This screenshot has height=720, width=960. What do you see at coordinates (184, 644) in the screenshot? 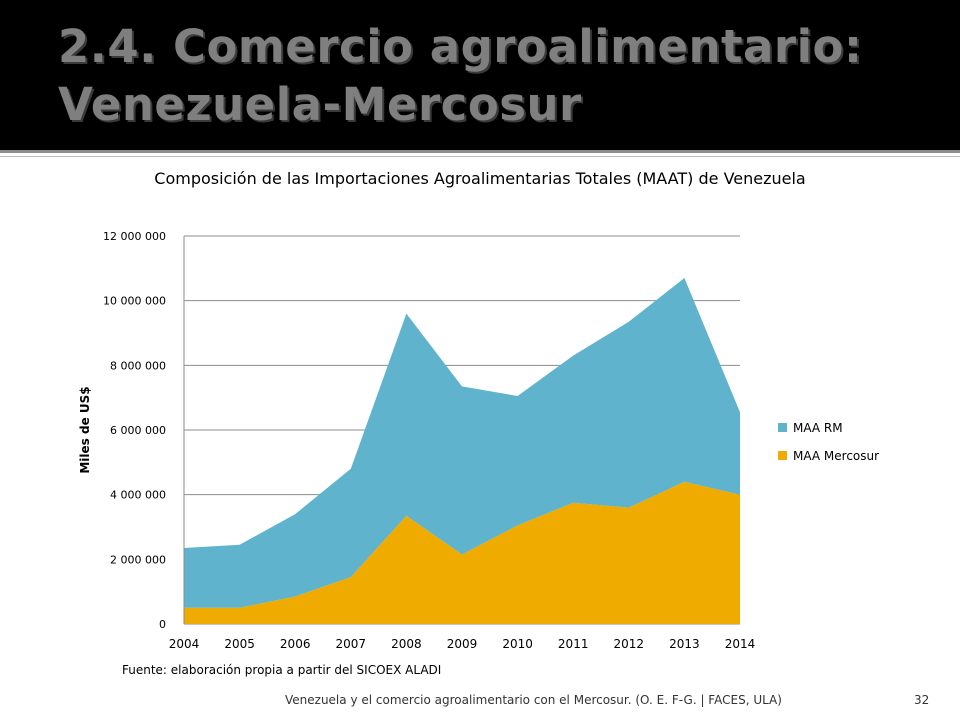
I see `x-tick-label: 2004` at bounding box center [184, 644].